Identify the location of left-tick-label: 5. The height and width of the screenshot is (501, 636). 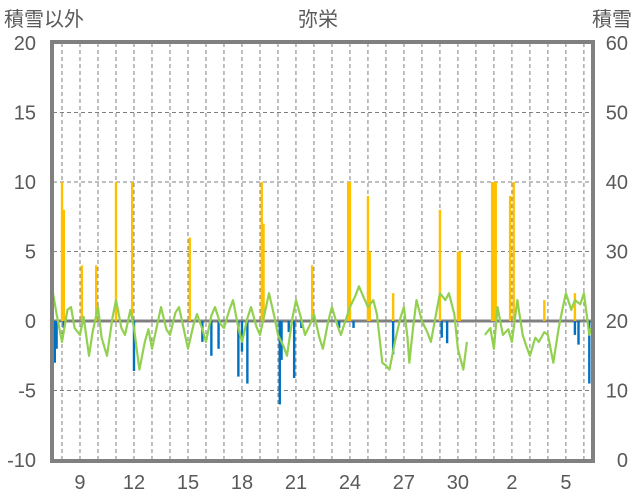
(30, 253).